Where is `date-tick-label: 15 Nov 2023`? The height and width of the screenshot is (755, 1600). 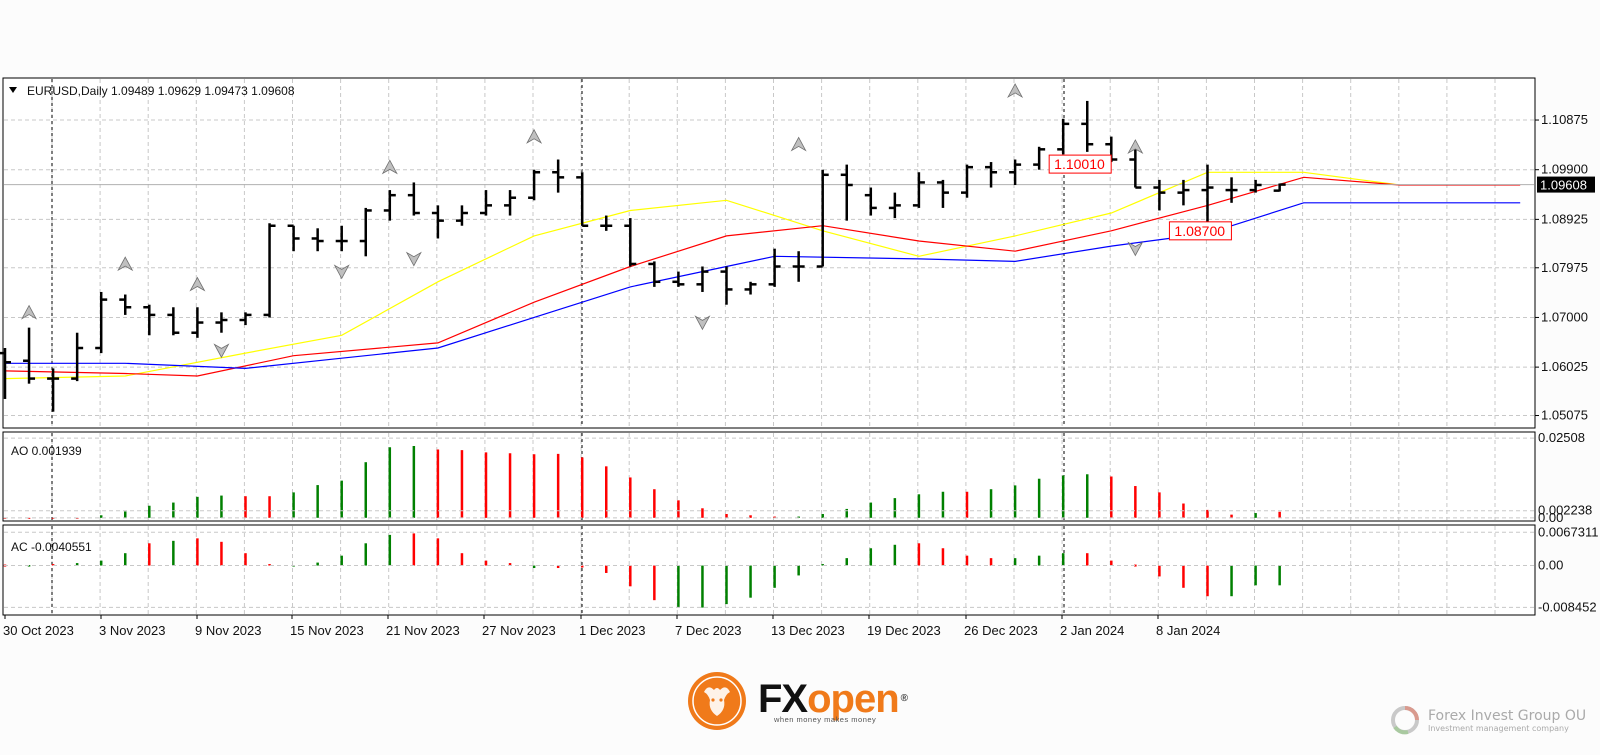
date-tick-label: 15 Nov 2023 is located at coordinates (327, 630).